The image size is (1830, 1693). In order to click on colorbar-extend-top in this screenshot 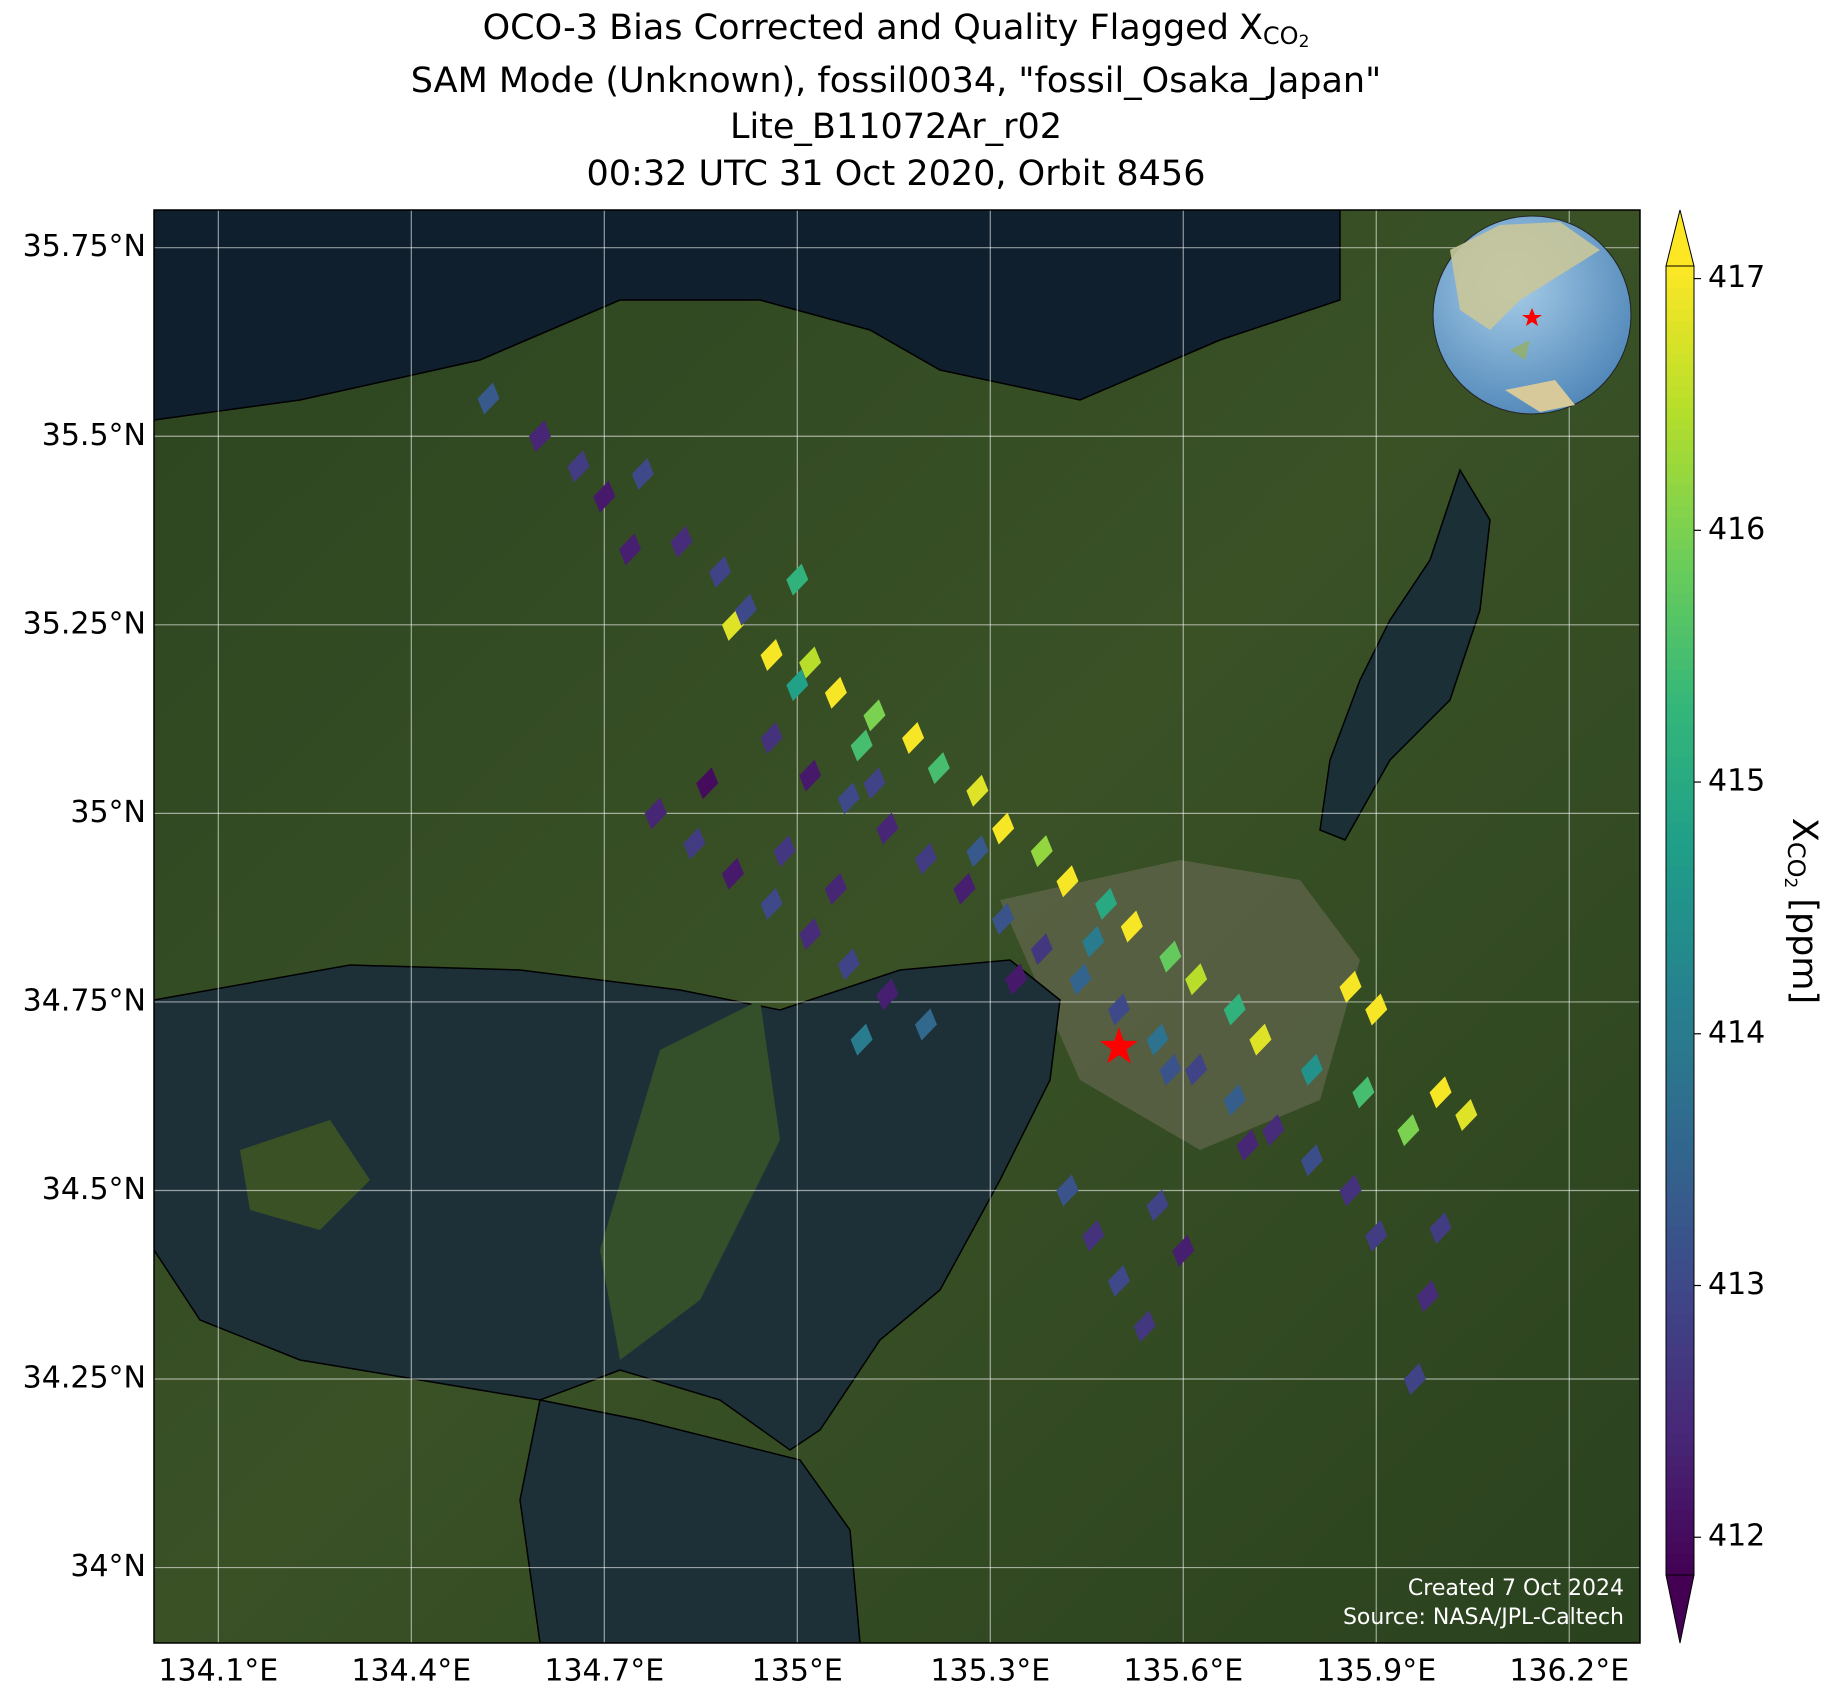, I will do `click(1680, 238)`.